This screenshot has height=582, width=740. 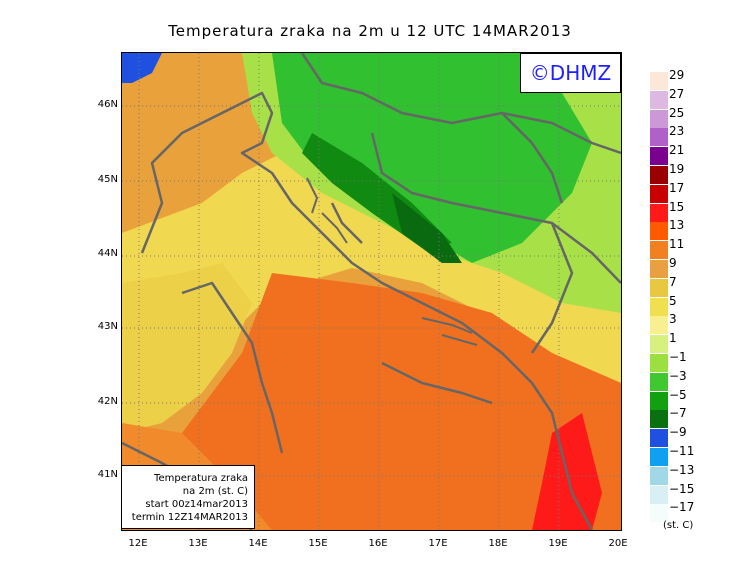 What do you see at coordinates (258, 543) in the screenshot?
I see `x-tick-14e: 14E` at bounding box center [258, 543].